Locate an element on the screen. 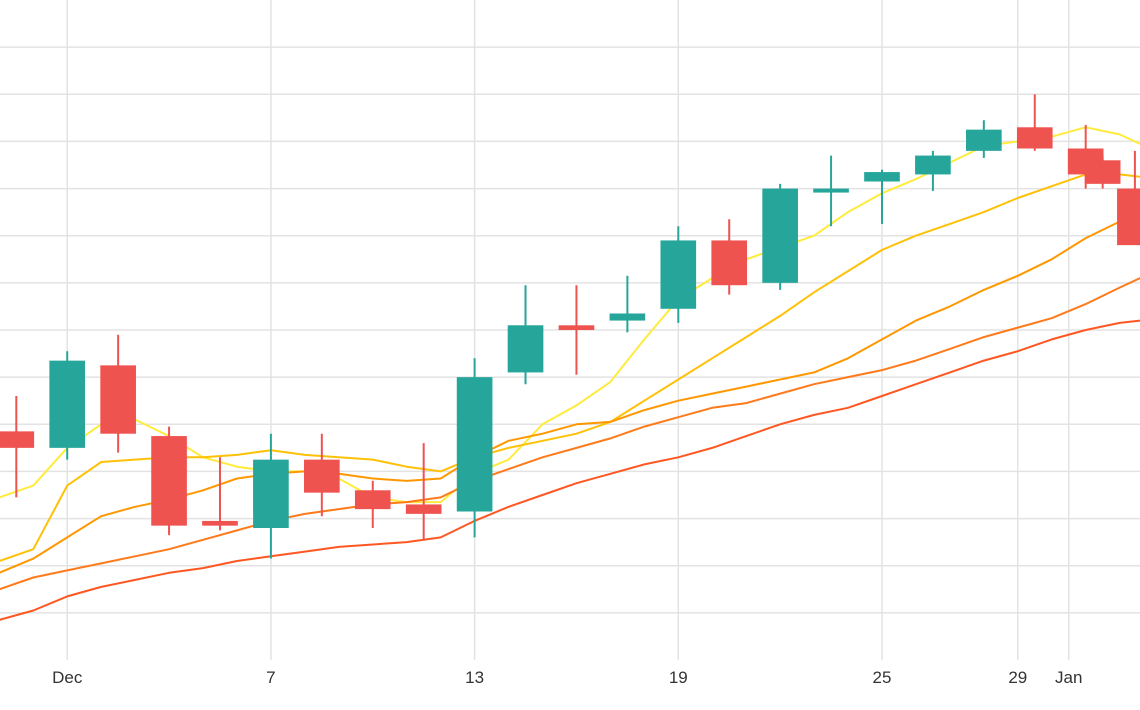 The image size is (1140, 710). x-tick-label-1: 7 is located at coordinates (270, 677).